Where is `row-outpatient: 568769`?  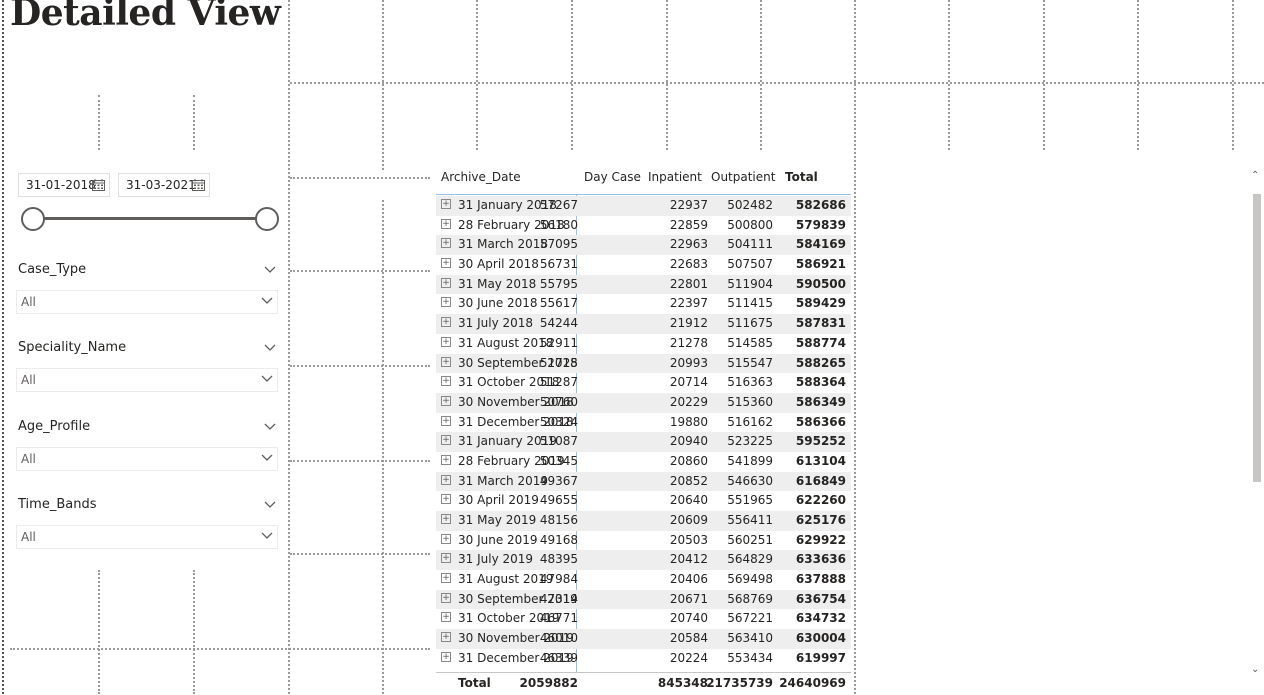
row-outpatient: 568769 is located at coordinates (750, 598).